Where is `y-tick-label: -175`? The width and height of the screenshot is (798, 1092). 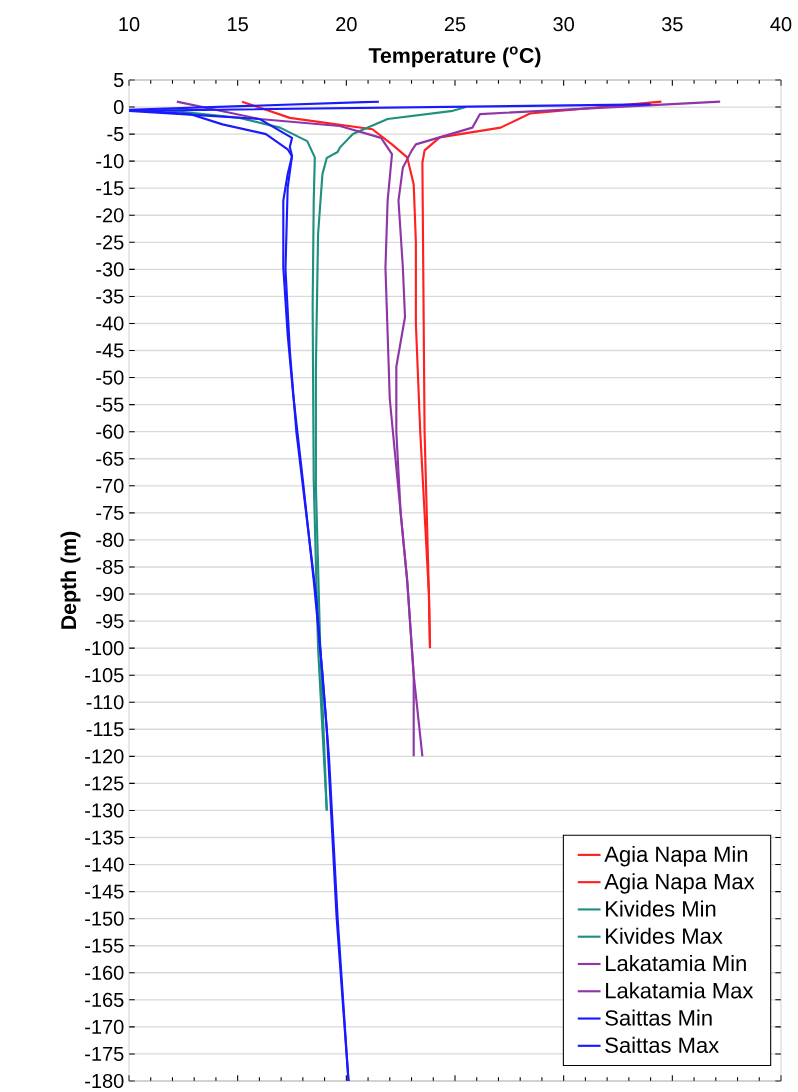
y-tick-label: -175 is located at coordinates (104, 1053).